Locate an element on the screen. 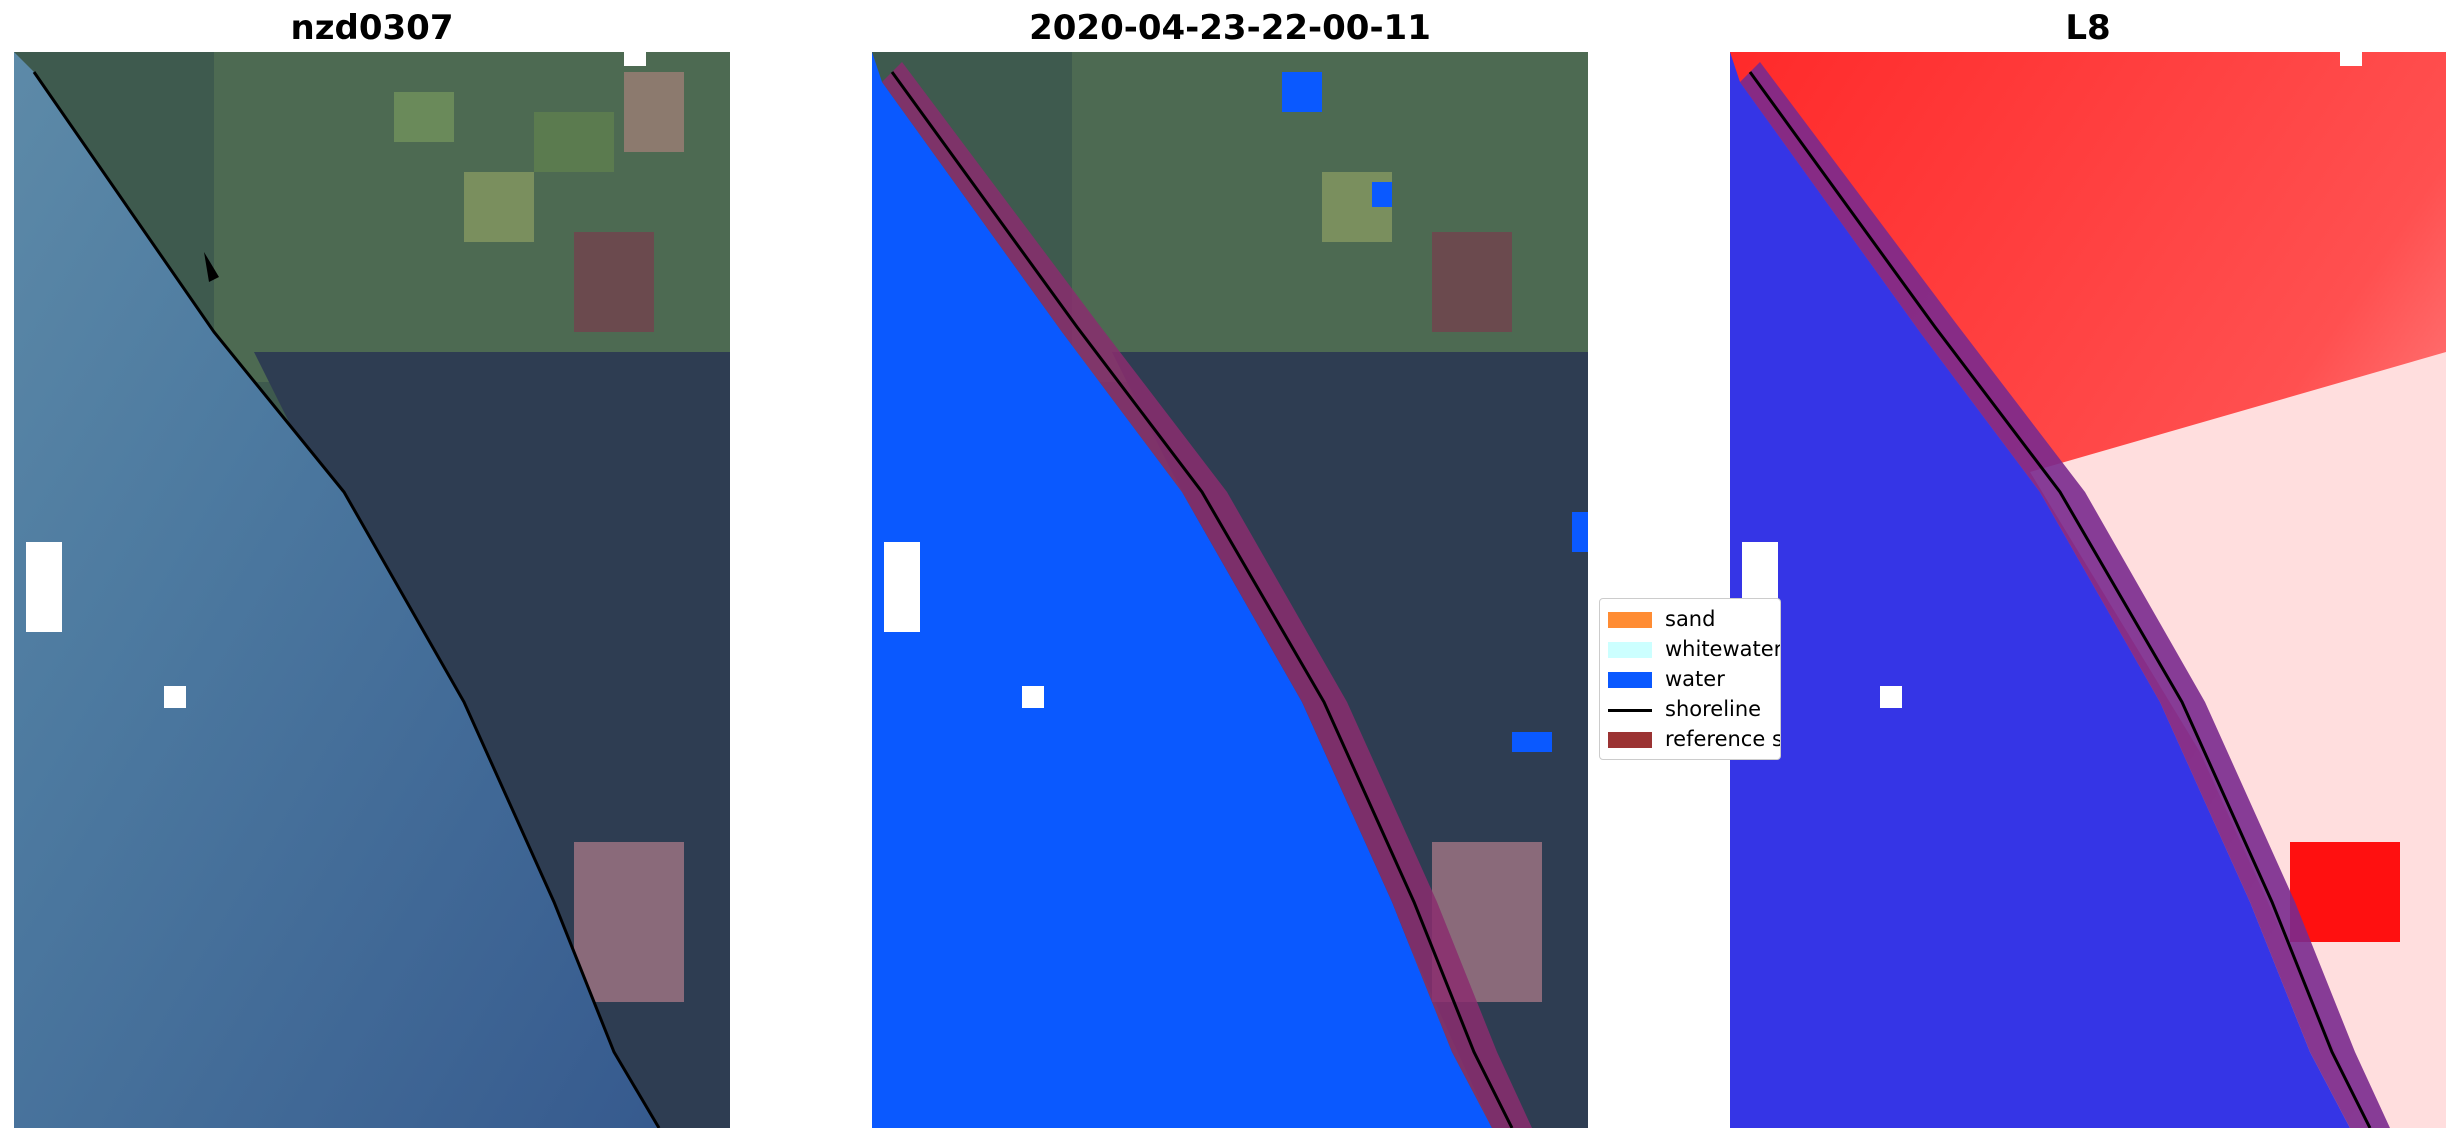 The width and height of the screenshot is (2460, 1142). legend-item-reference-buffer: reference shoreline buffer is located at coordinates (1690, 738).